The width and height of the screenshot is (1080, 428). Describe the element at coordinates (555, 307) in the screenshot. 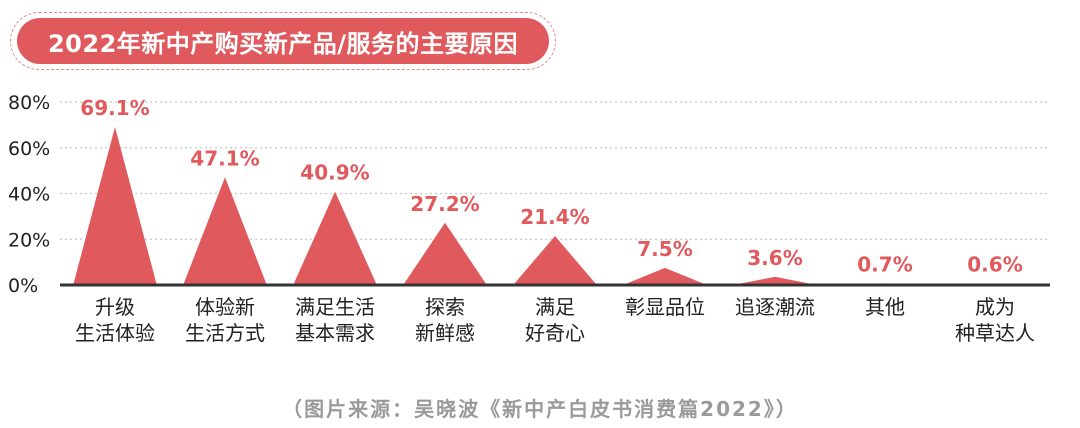

I see `x-tick-label: 满足` at that location.